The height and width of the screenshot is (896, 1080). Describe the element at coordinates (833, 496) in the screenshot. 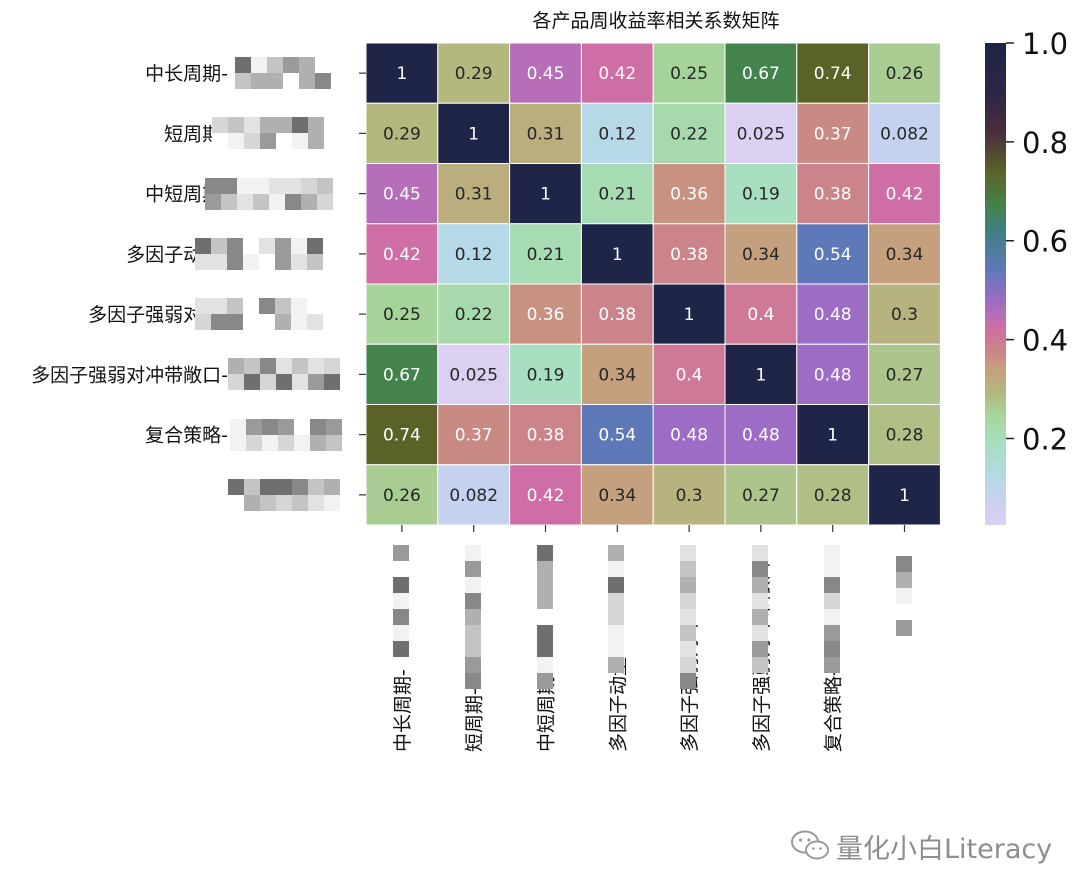

I see `cell-value-7-6: 0.28` at that location.